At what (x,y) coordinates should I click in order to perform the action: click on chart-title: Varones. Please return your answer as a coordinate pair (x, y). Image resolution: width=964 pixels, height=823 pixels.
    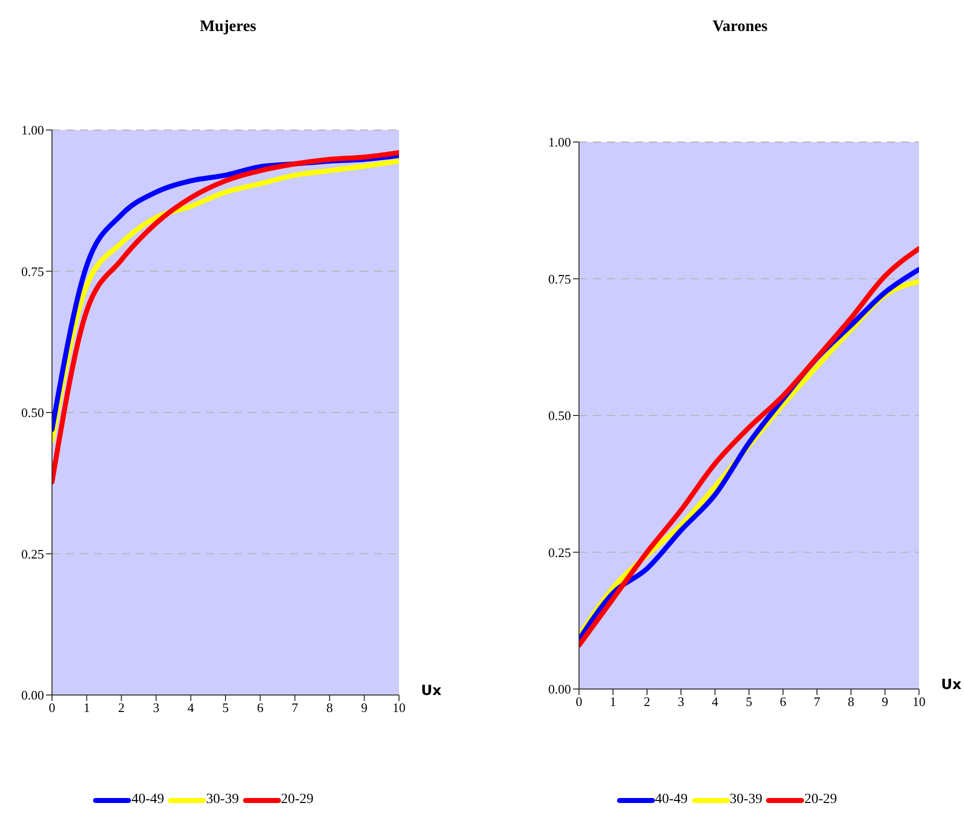
    Looking at the image, I should click on (740, 27).